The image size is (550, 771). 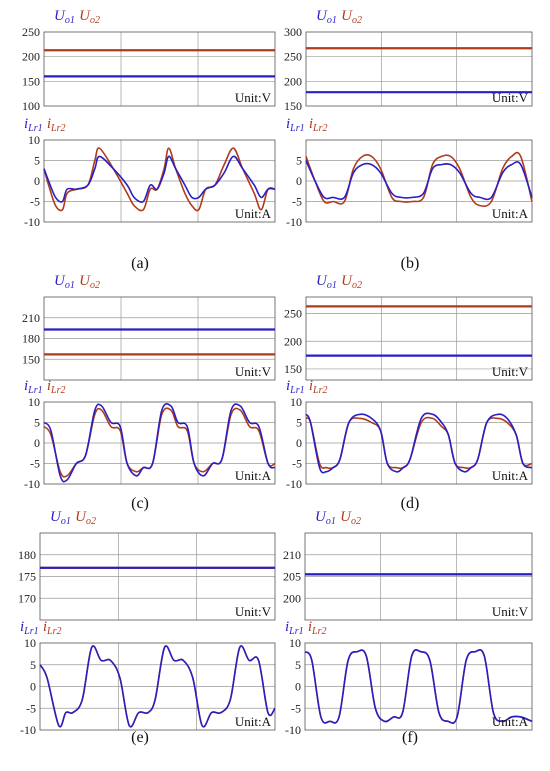 I want to click on tick-label: 5, so click(x=299, y=161).